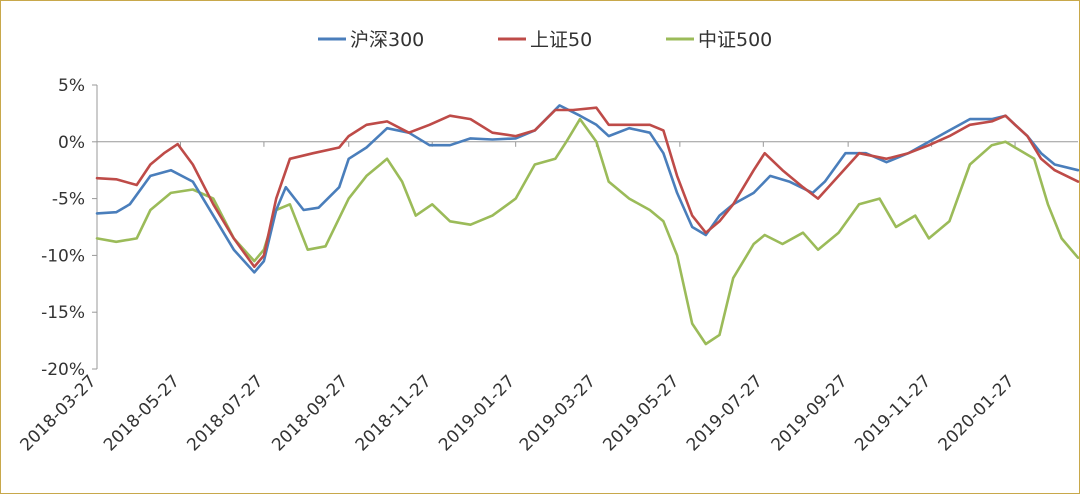 The image size is (1080, 494). What do you see at coordinates (735, 40) in the screenshot?
I see `legend-label: 中证500` at bounding box center [735, 40].